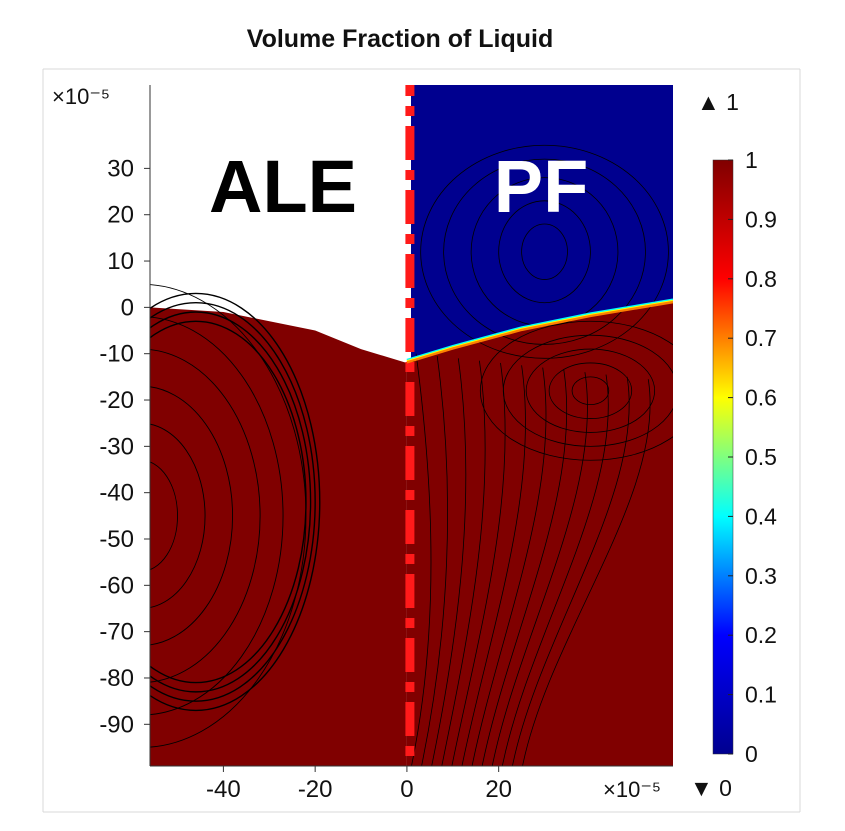 The width and height of the screenshot is (845, 831). Describe the element at coordinates (718, 102) in the screenshot. I see `colorbar-max-marker: ▲ 1` at that location.